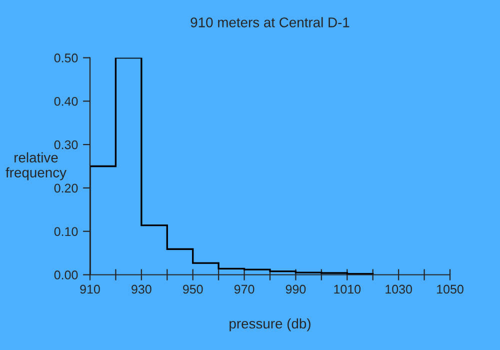  What do you see at coordinates (142, 289) in the screenshot?
I see `x-tick-label: 930` at bounding box center [142, 289].